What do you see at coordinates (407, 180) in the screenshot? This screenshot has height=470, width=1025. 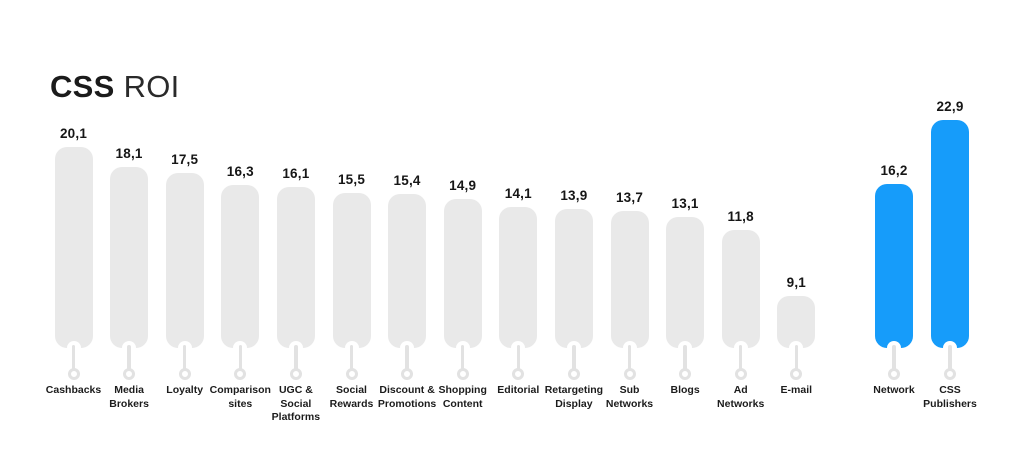 I see `bar-value-label: 15,4` at bounding box center [407, 180].